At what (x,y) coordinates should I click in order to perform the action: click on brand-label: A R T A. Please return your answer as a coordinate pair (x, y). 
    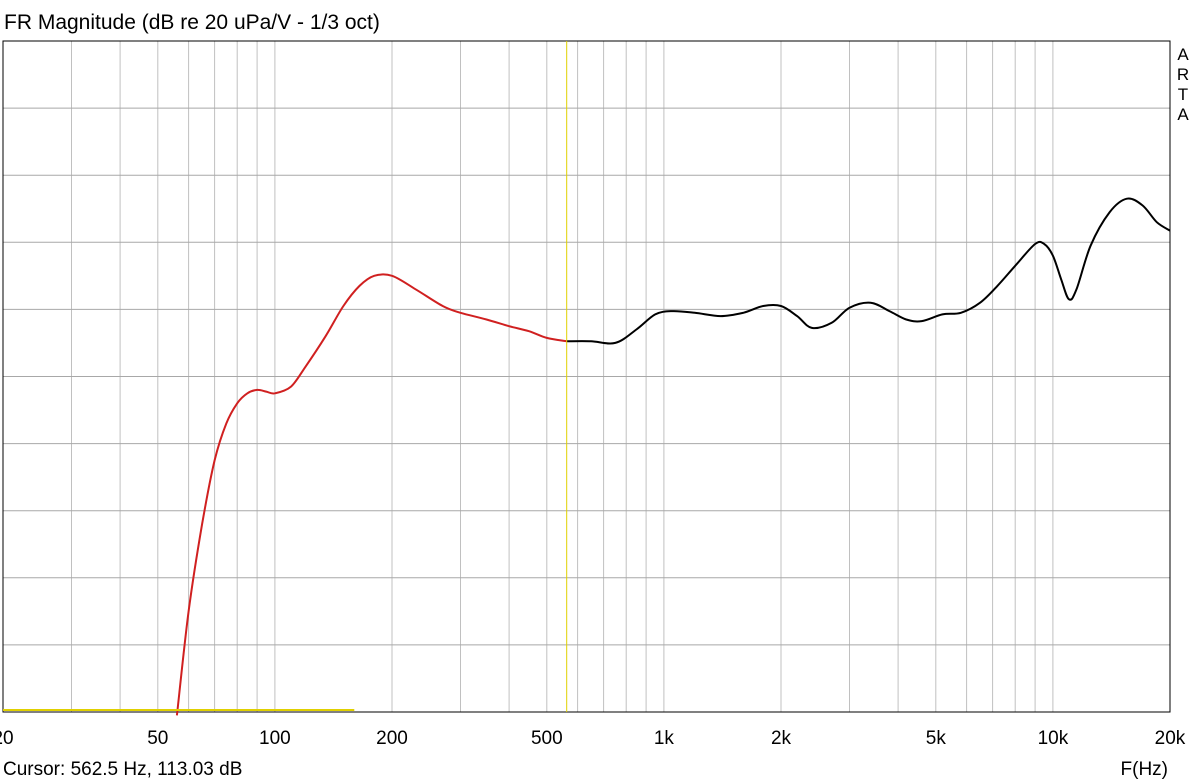
    Looking at the image, I should click on (1183, 84).